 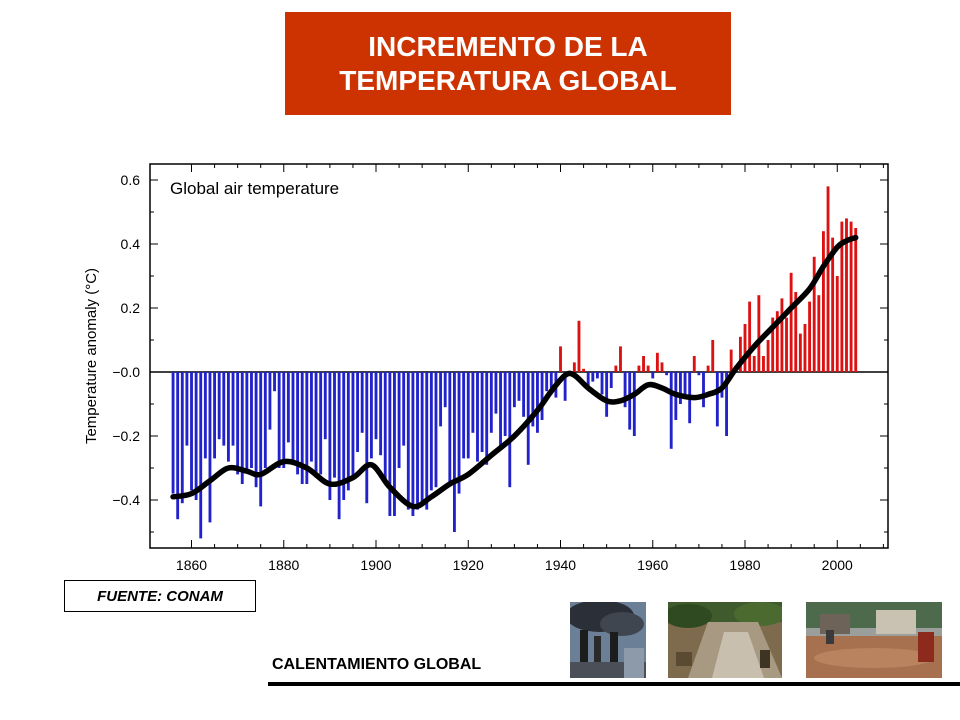 What do you see at coordinates (634, 404) in the screenshot?
I see `bar-1956` at bounding box center [634, 404].